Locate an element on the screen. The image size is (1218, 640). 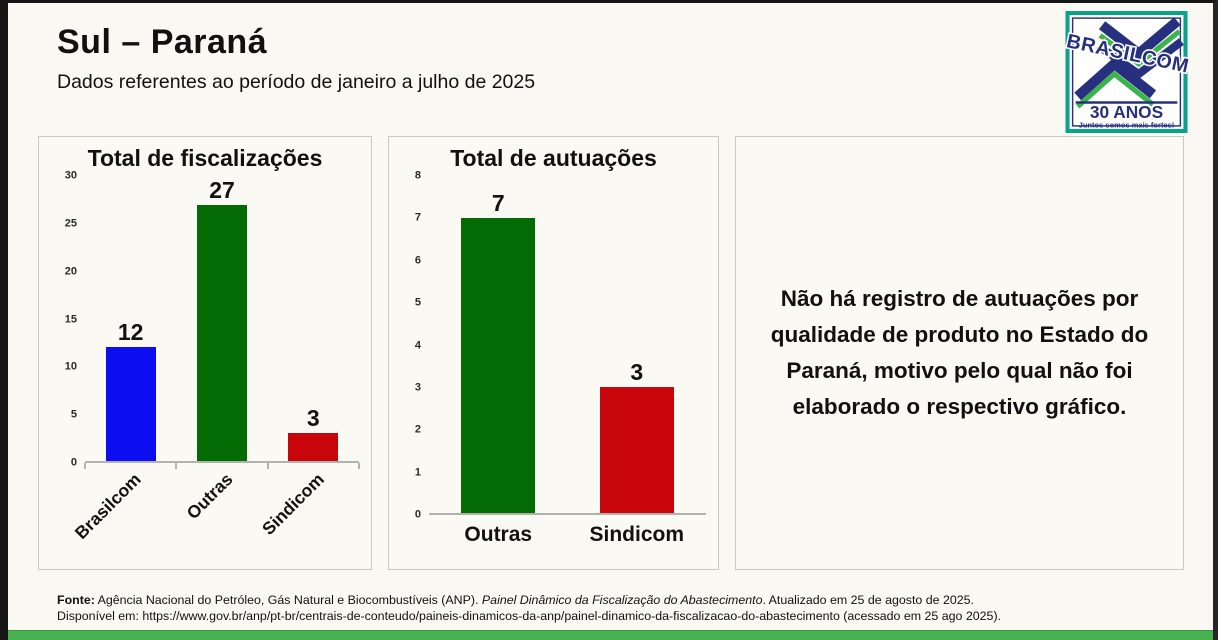
logo-chevron-green-lower is located at coordinates (1115, 89).